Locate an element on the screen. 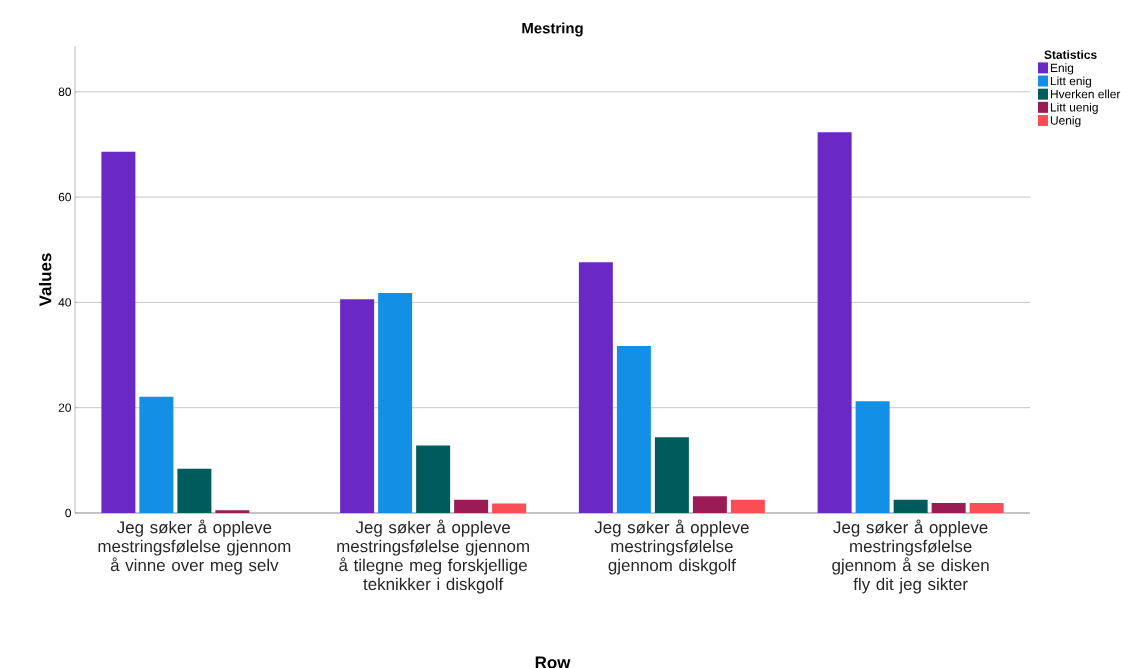 This screenshot has width=1139, height=668. x-tick-label: Jeg søker å oppleve mestringsfølelse gjennom diskgolf is located at coordinates (671, 547).